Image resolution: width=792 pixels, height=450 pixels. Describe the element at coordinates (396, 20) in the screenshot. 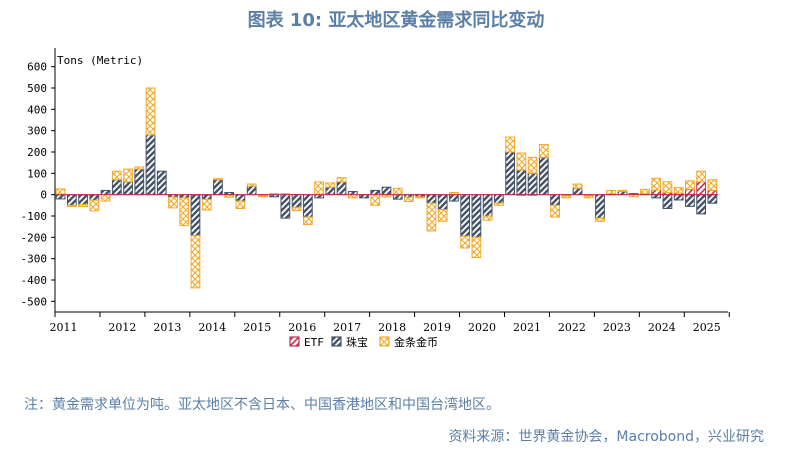

I see `chart-title: 图表 10: 亚太地区黄金需求同比变动` at that location.